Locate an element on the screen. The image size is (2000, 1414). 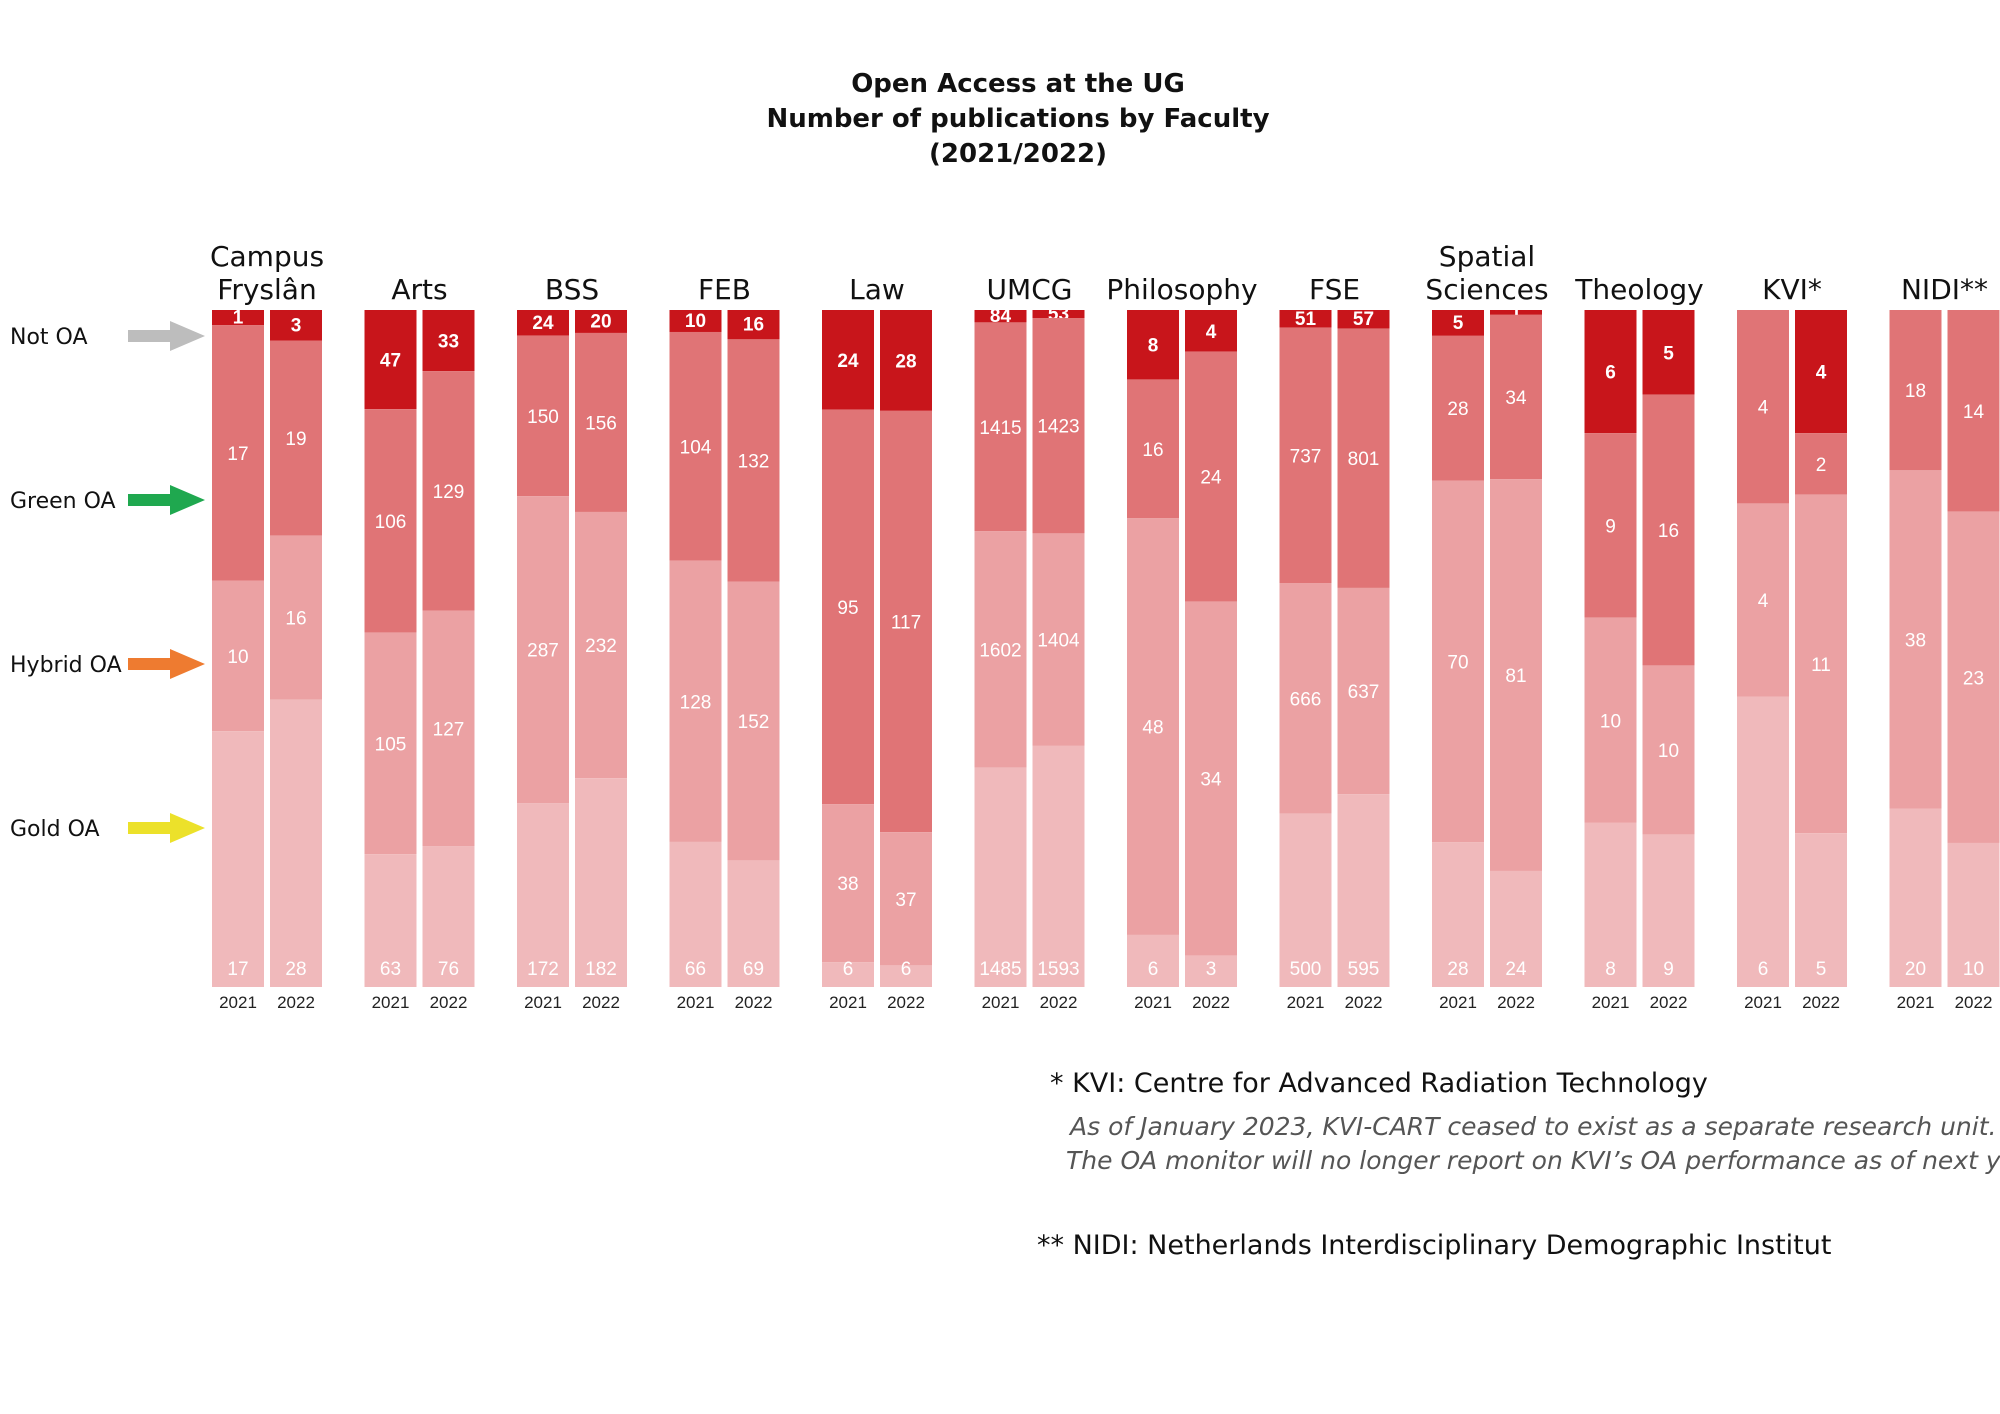
value-label-nidi-2022-gold: 10 is located at coordinates (1973, 969).